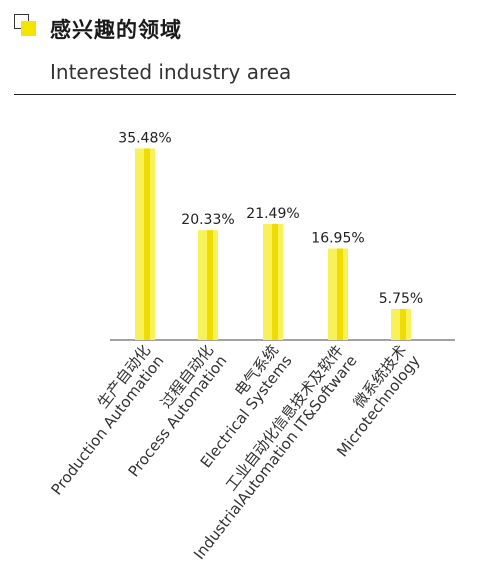 The image size is (500, 580). I want to click on value-label-5: 5.75%, so click(401, 299).